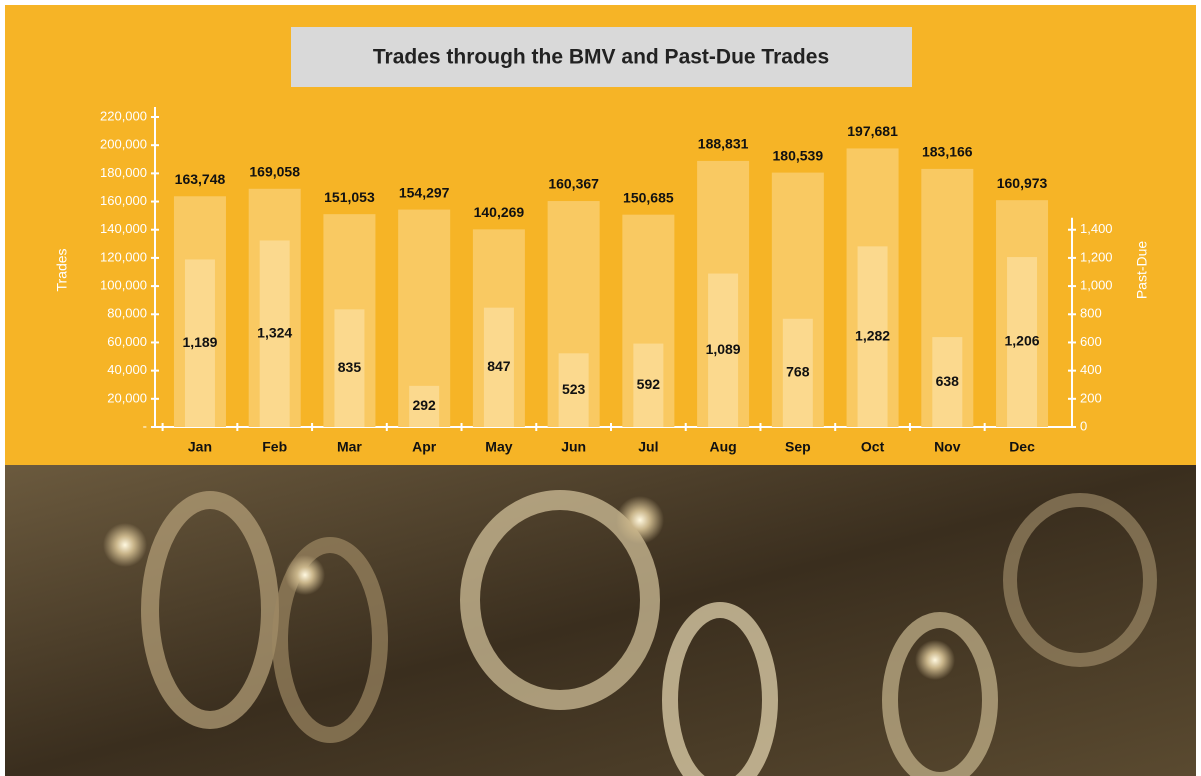 The image size is (1201, 776). I want to click on trades-label: 140,269, so click(499, 212).